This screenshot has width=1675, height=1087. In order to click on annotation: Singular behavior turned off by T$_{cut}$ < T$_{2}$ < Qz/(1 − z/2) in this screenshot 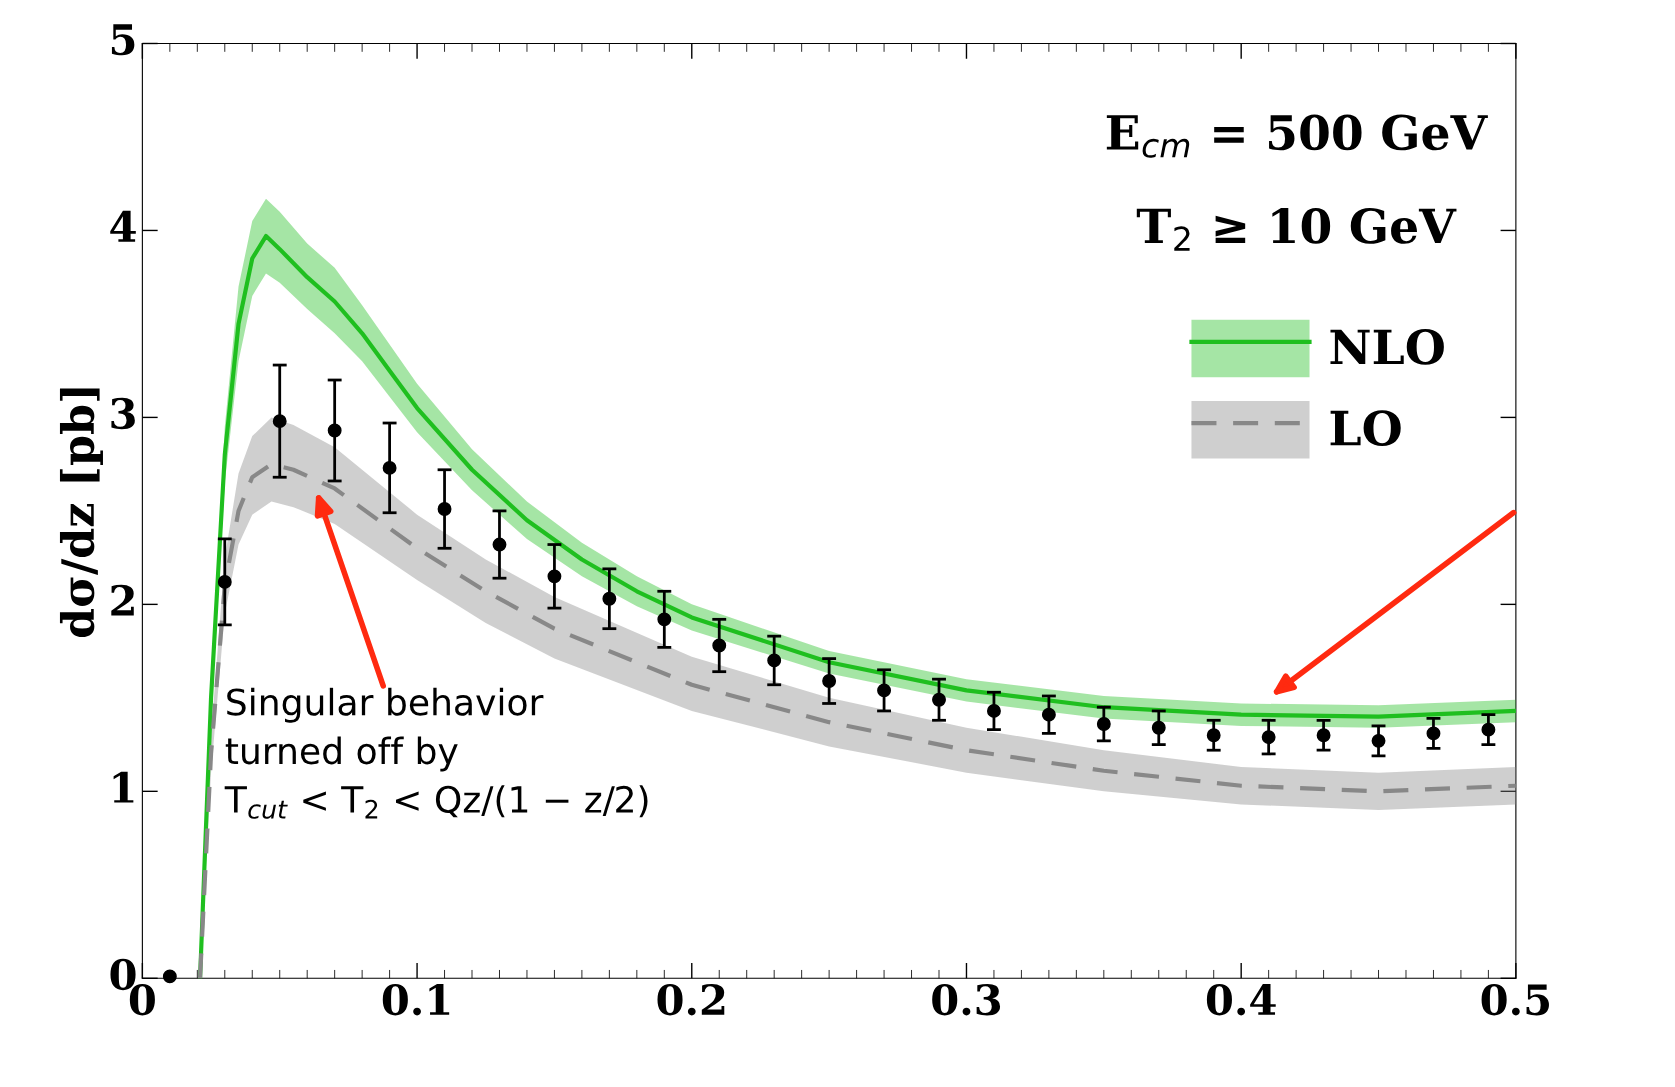, I will do `click(436, 753)`.